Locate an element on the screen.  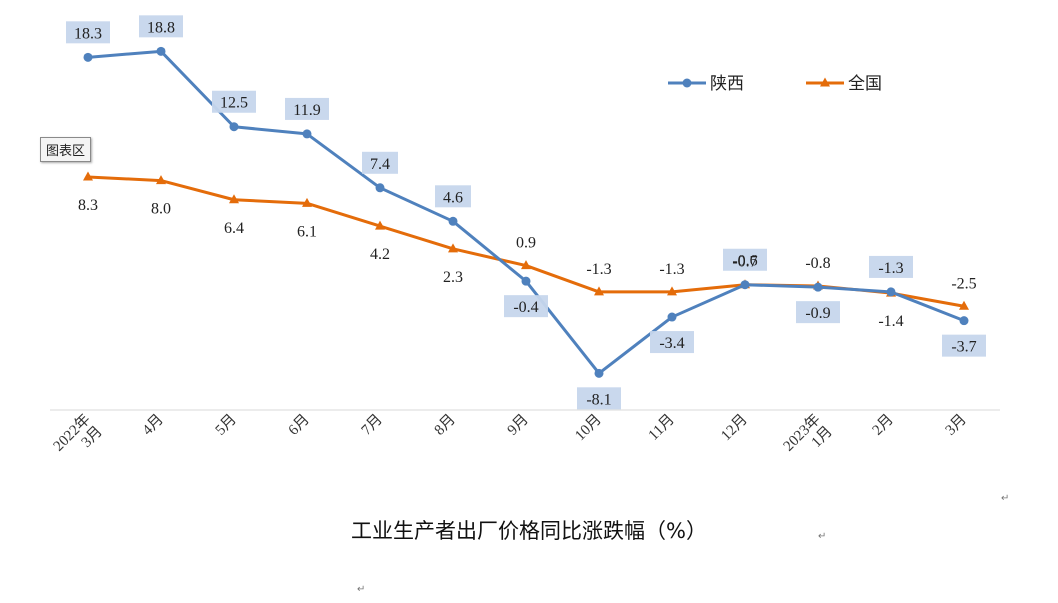
data-label: -0.9 is located at coordinates (817, 313).